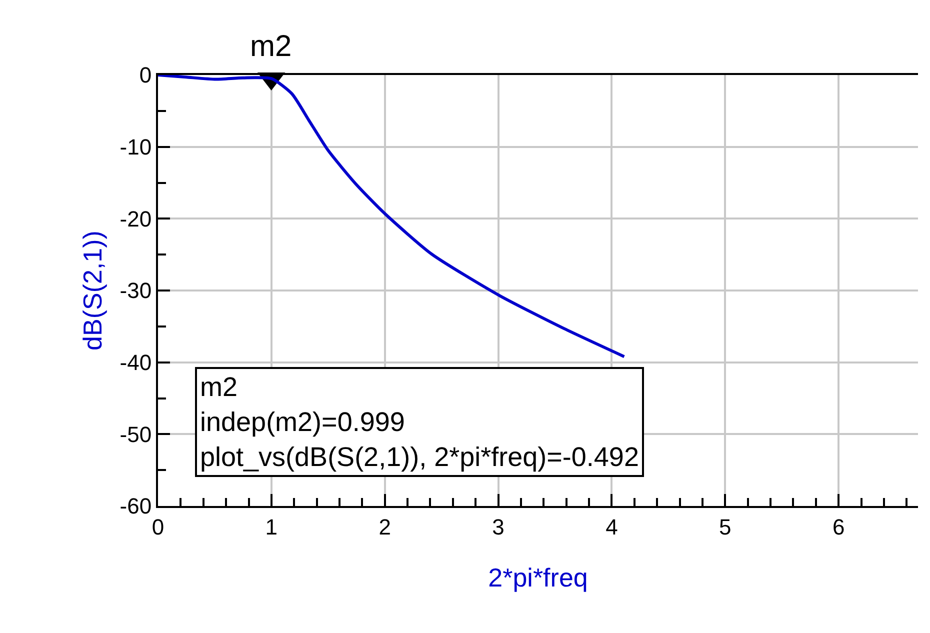 Image resolution: width=930 pixels, height=633 pixels. What do you see at coordinates (419, 422) in the screenshot?
I see `annotation: m2 indep(m2)=0.999 plot_vs(dB(S(2,1)), 2*pi*freq)=-0.492` at bounding box center [419, 422].